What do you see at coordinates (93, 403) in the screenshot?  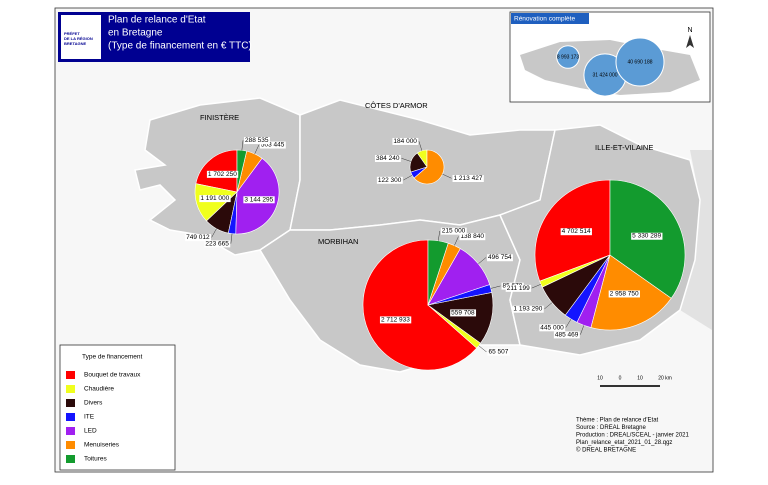 I see `legend-label: Divers` at bounding box center [93, 403].